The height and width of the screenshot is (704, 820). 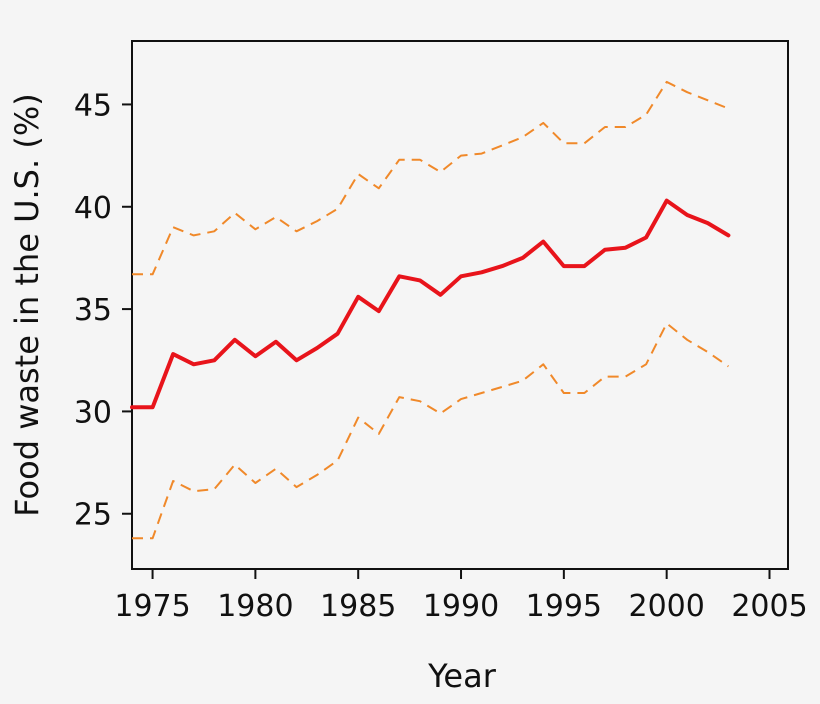 What do you see at coordinates (666, 606) in the screenshot?
I see `x-tick-label: 2000` at bounding box center [666, 606].